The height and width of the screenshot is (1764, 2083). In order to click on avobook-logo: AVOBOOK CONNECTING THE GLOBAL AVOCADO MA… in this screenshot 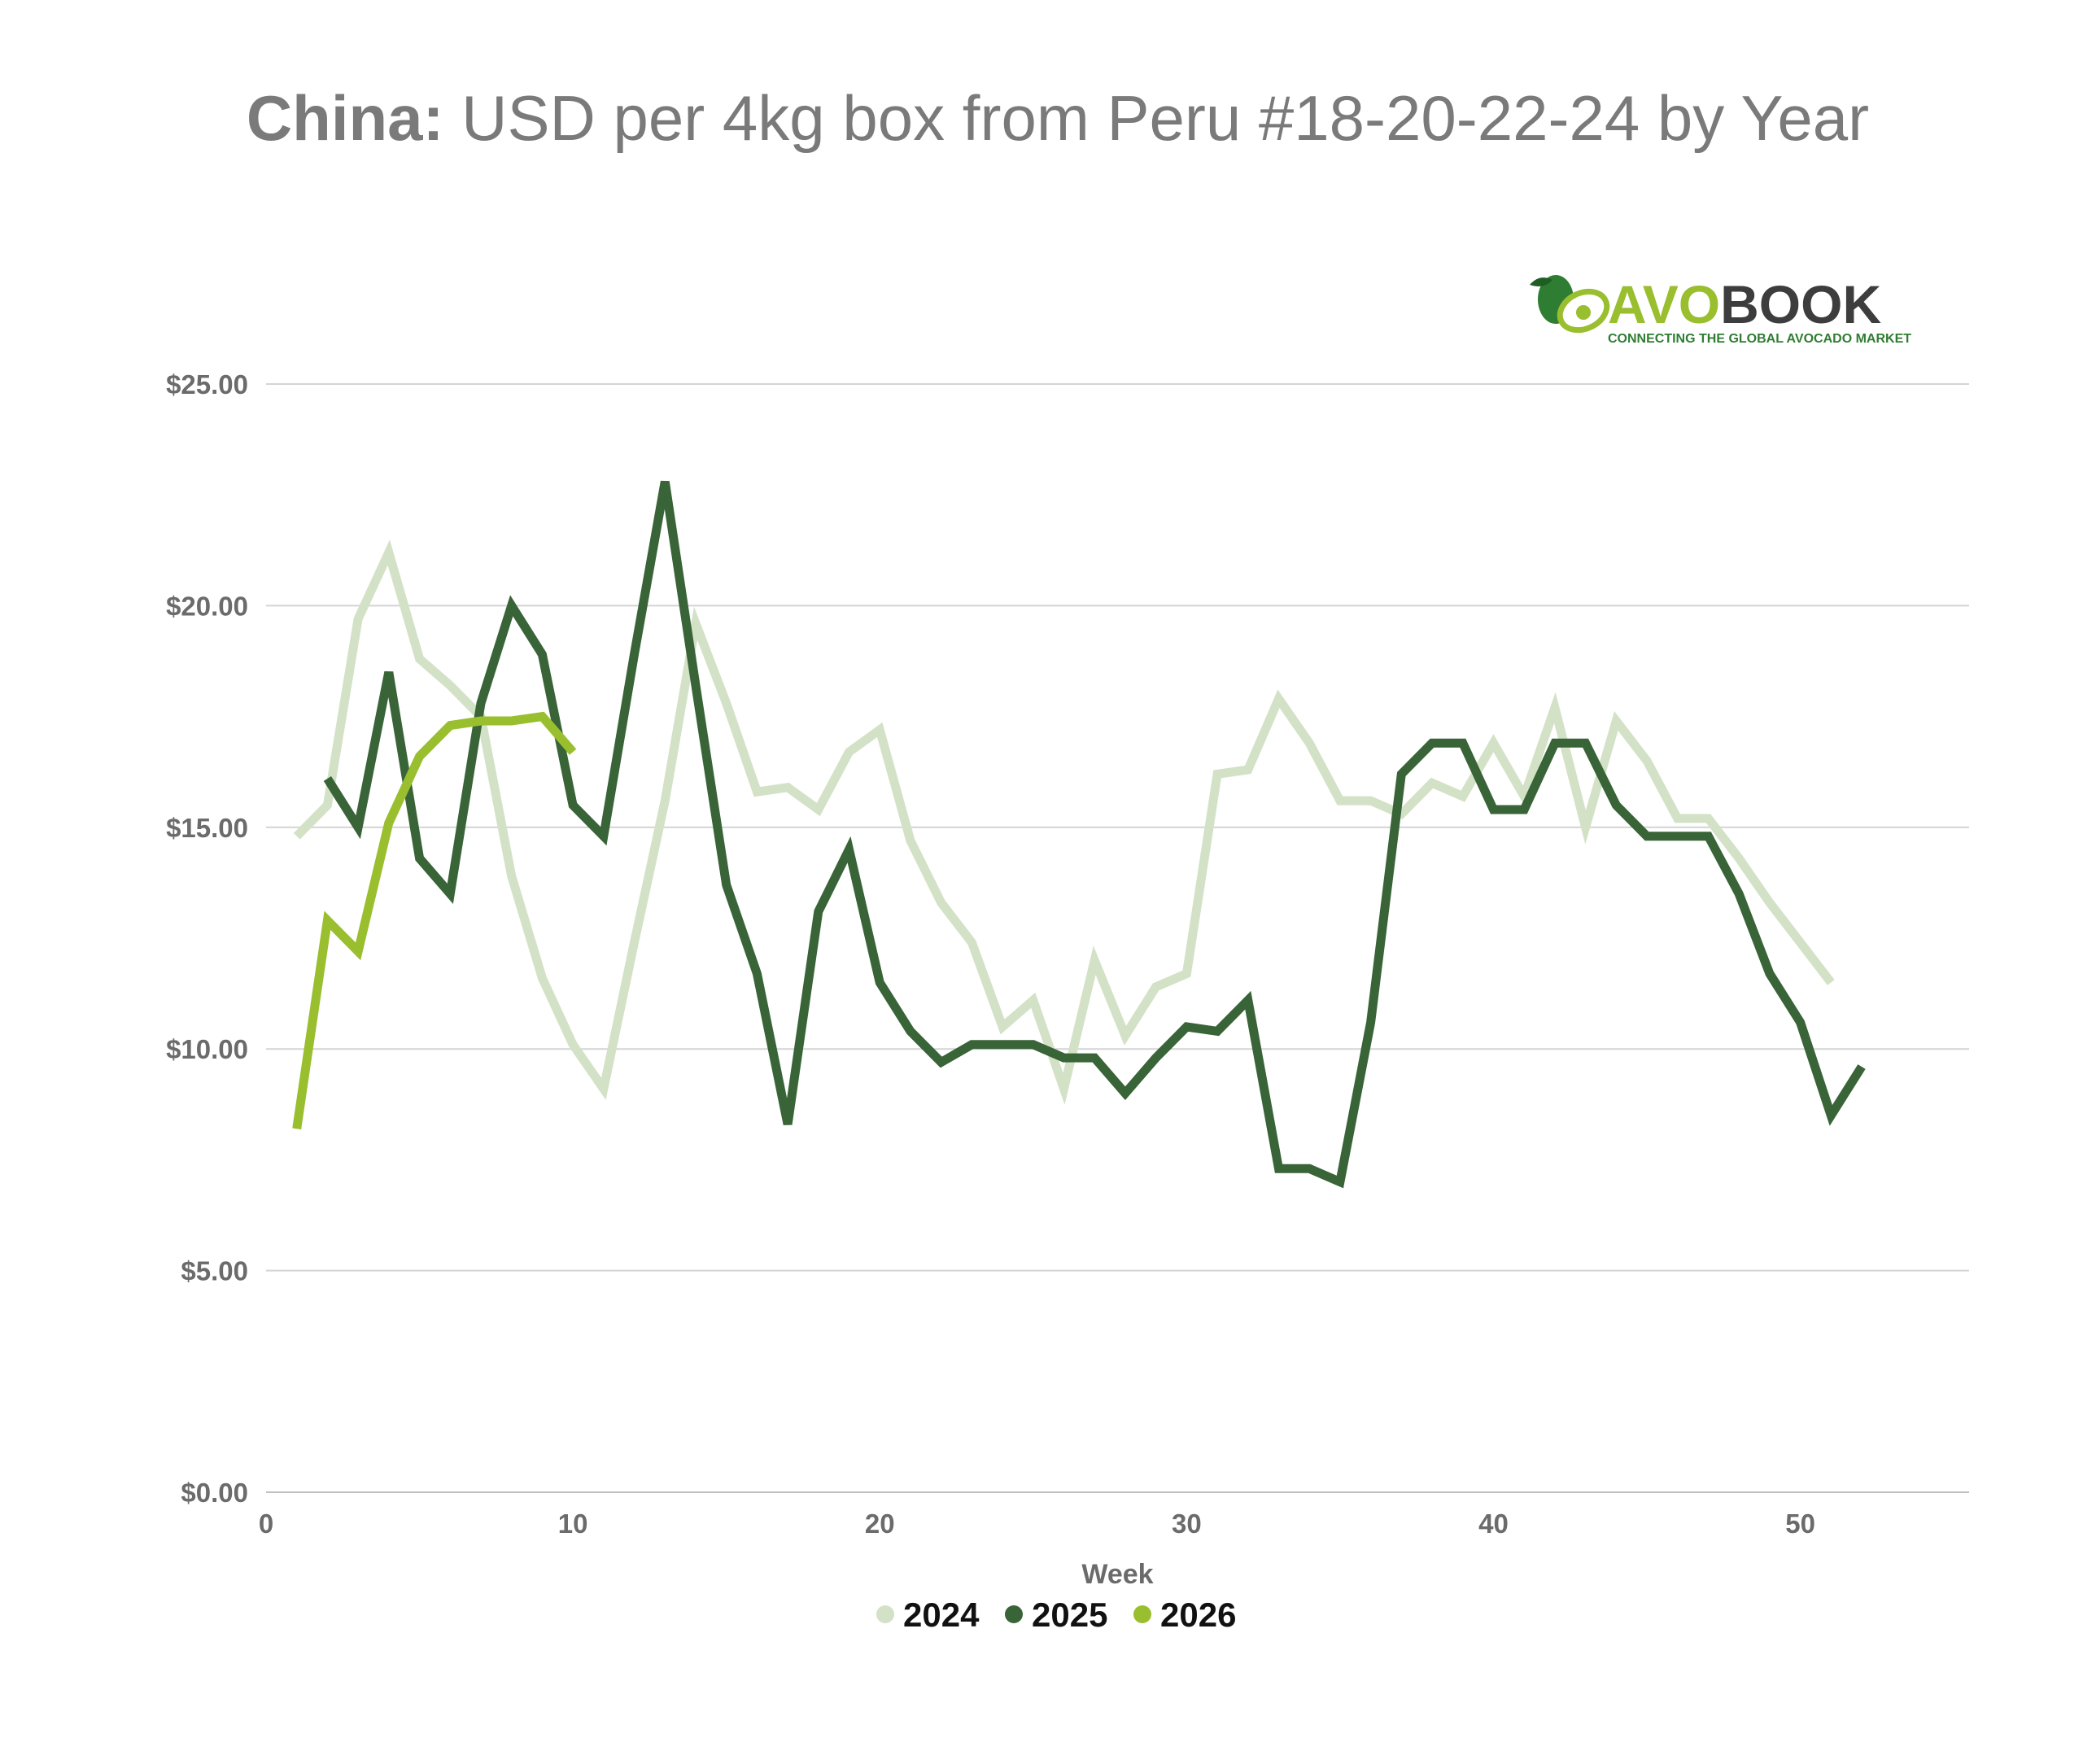, I will do `click(1720, 310)`.